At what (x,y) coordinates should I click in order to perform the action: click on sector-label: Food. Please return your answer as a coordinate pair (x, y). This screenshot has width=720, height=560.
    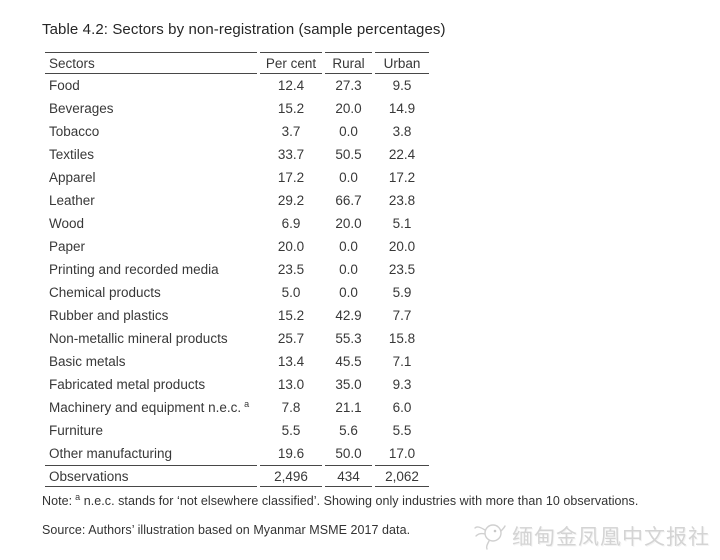
    Looking at the image, I should click on (64, 85).